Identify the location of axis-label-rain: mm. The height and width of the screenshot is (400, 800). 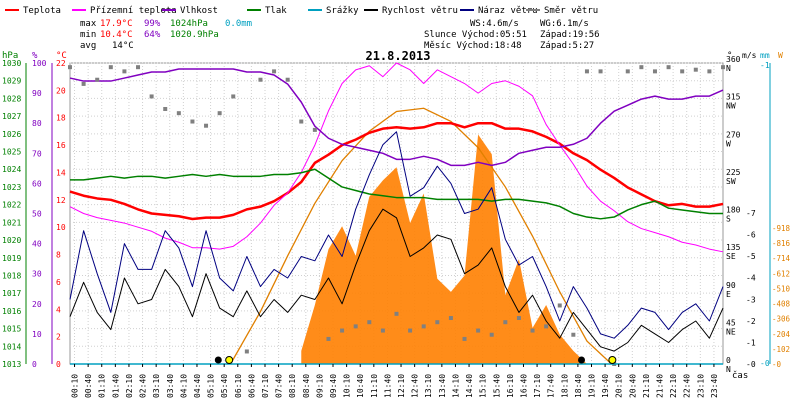
(765, 55).